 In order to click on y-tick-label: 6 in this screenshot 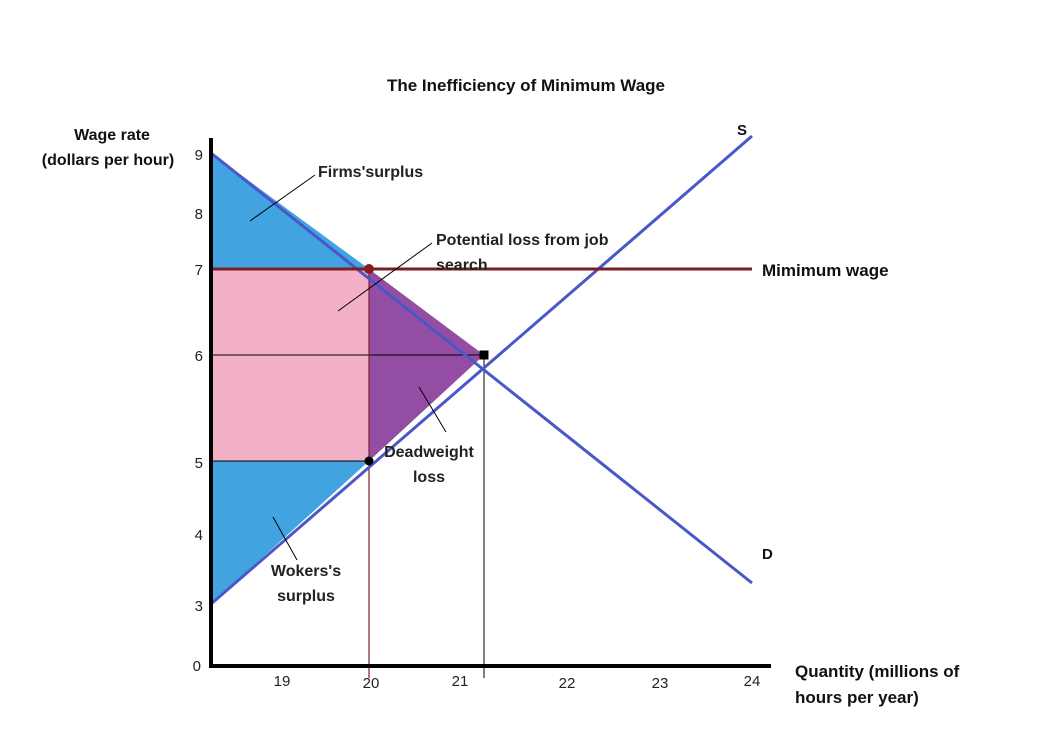, I will do `click(199, 356)`.